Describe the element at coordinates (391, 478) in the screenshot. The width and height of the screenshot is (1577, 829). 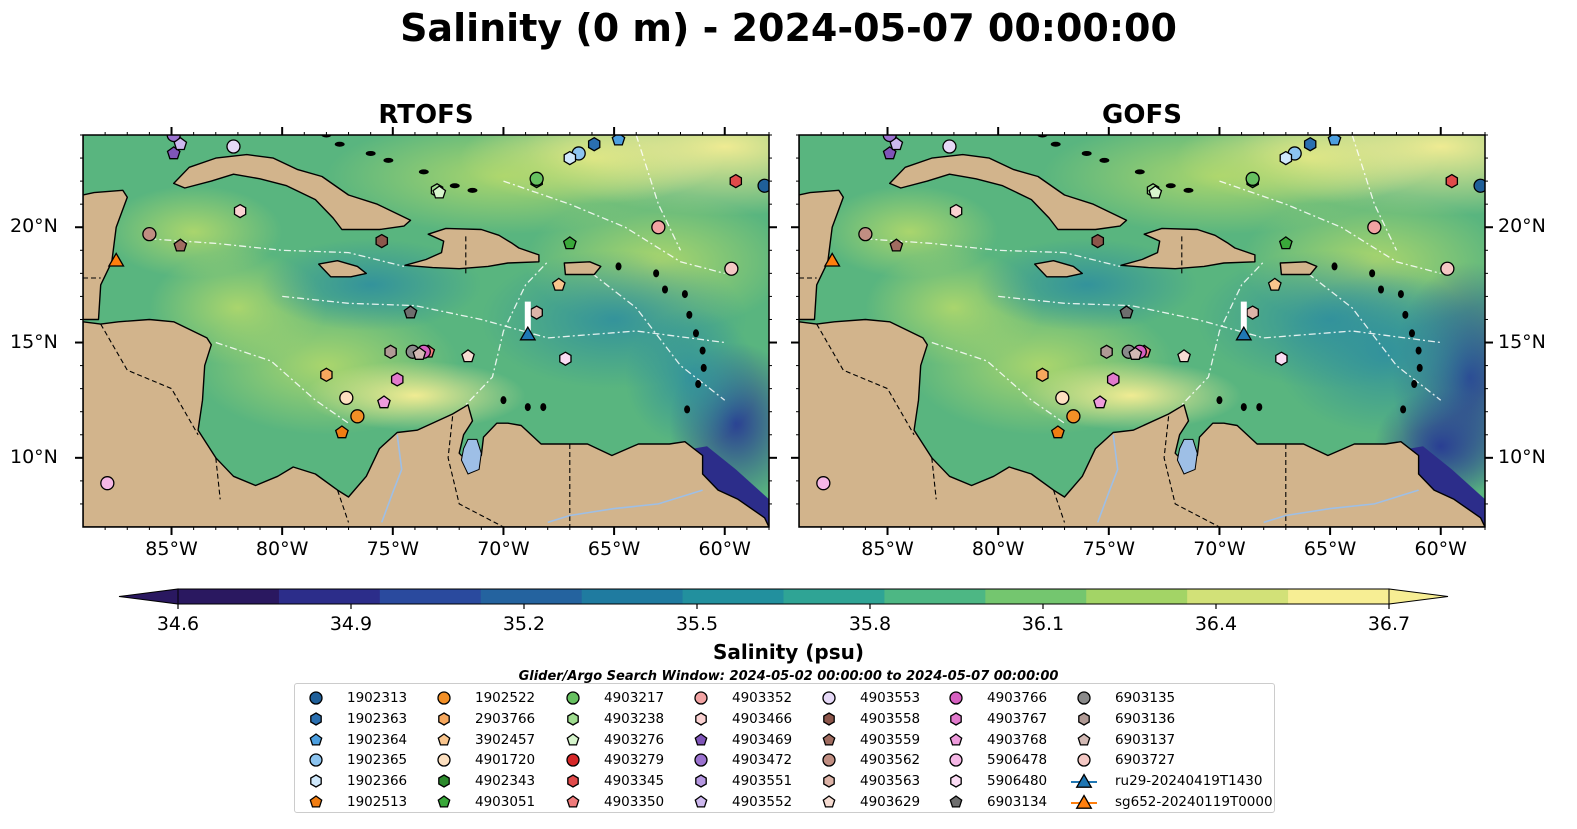
I see `river` at that location.